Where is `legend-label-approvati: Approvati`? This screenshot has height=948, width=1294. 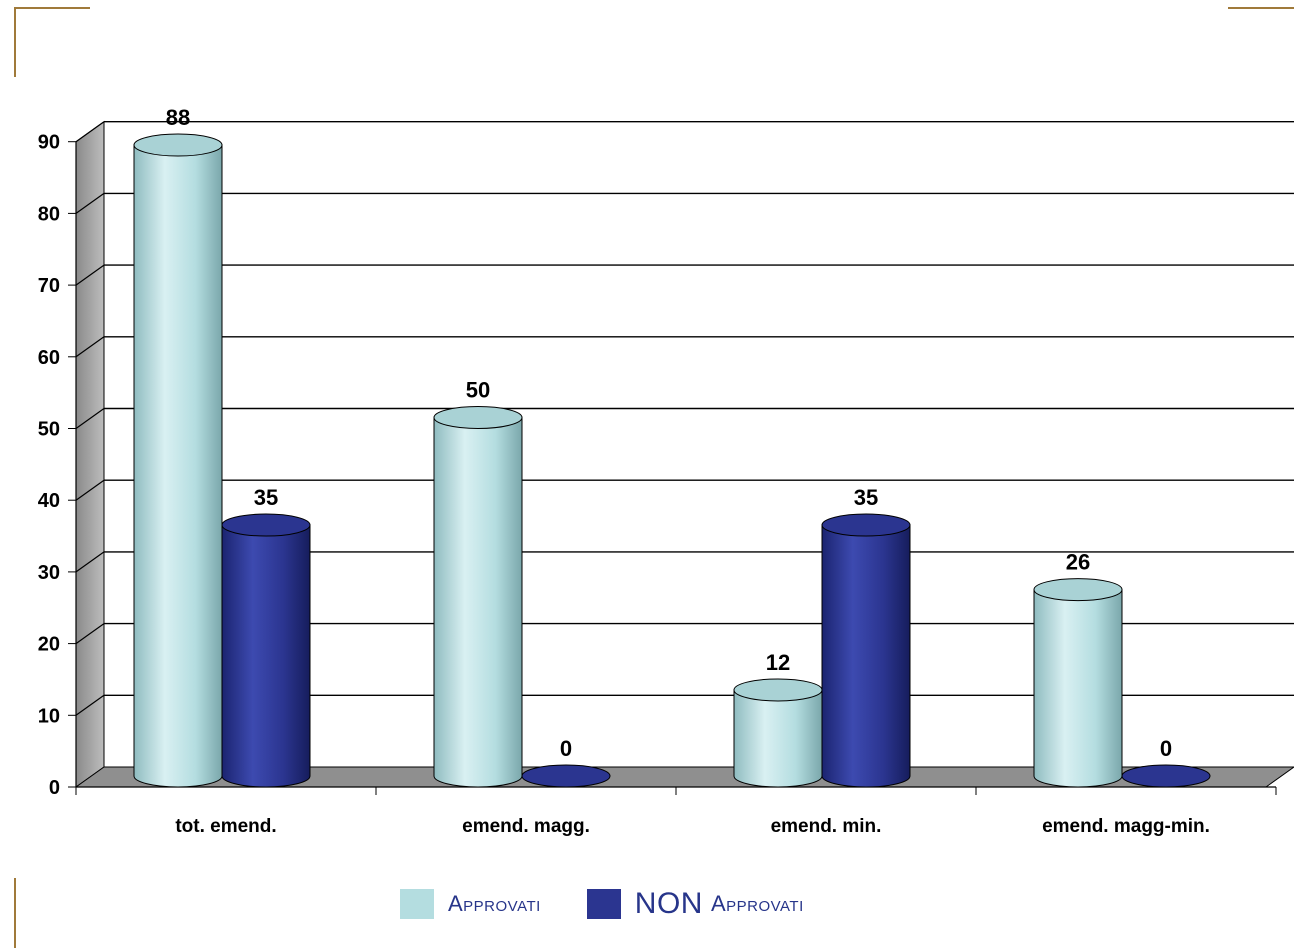
legend-label-approvati: Approvati is located at coordinates (494, 903).